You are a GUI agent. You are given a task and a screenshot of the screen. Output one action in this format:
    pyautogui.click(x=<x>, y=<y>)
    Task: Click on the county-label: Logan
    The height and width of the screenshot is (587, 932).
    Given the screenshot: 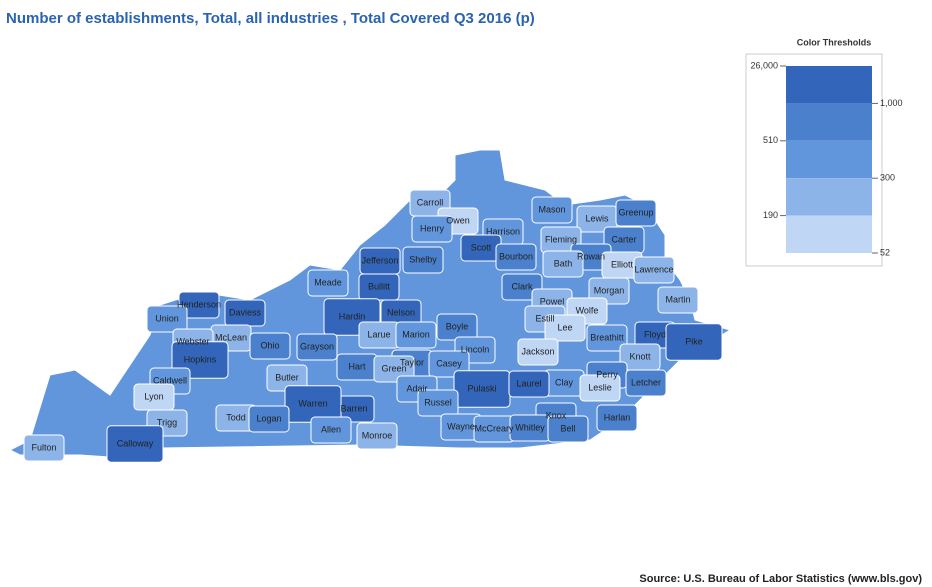 What is the action you would take?
    pyautogui.click(x=268, y=418)
    